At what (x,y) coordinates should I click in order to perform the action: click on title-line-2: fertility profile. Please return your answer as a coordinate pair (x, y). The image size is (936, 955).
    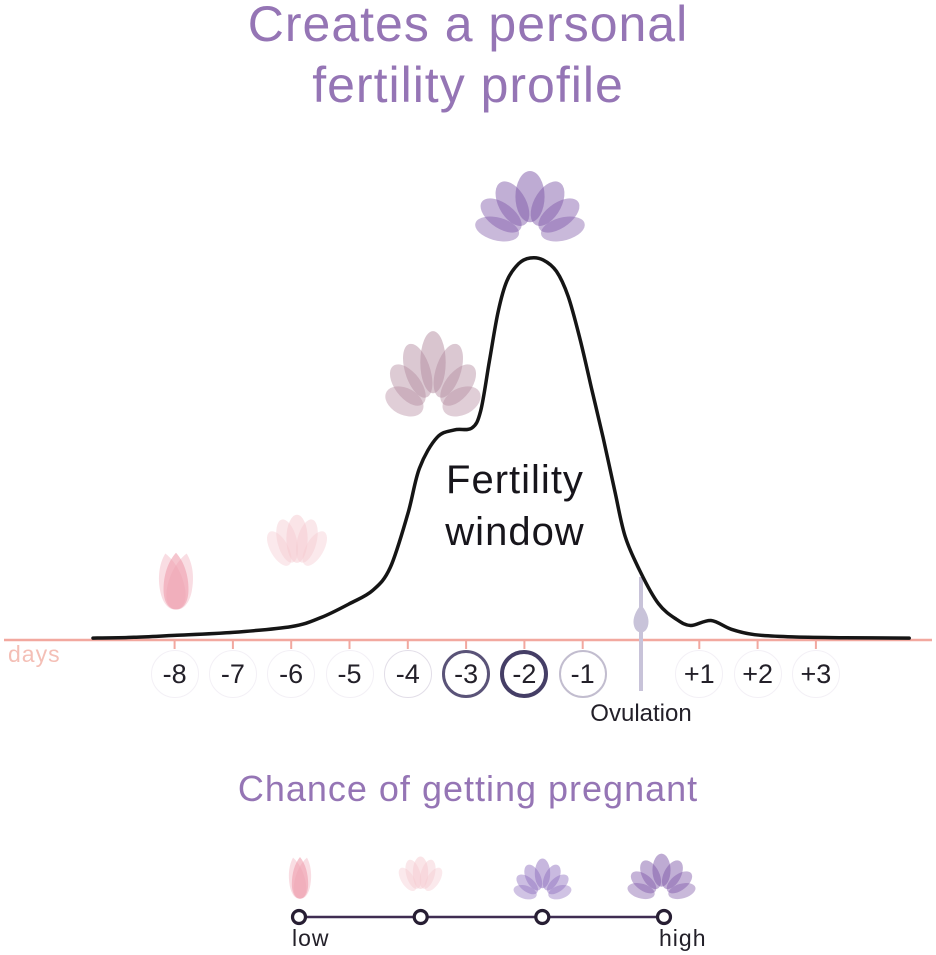
    Looking at the image, I should click on (468, 85).